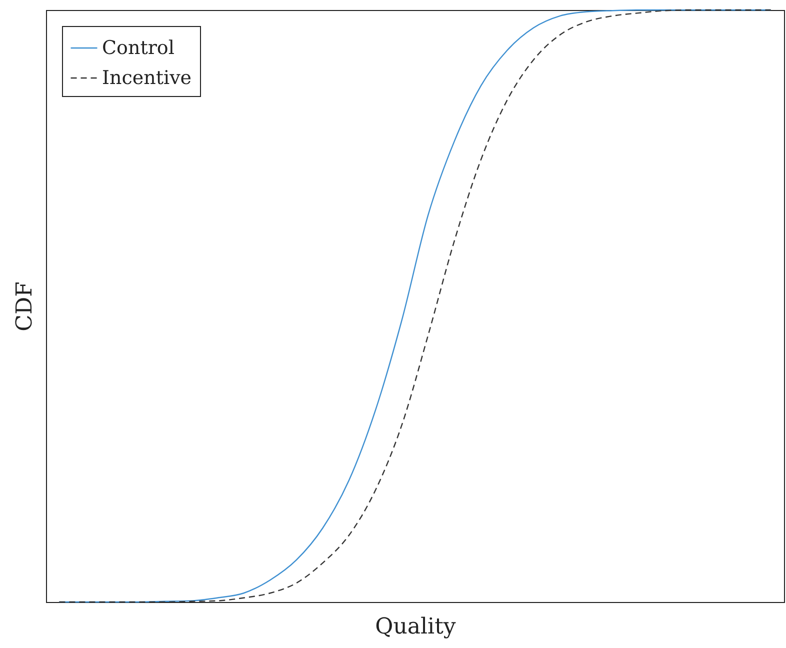  I want to click on legend-label: Control, so click(138, 48).